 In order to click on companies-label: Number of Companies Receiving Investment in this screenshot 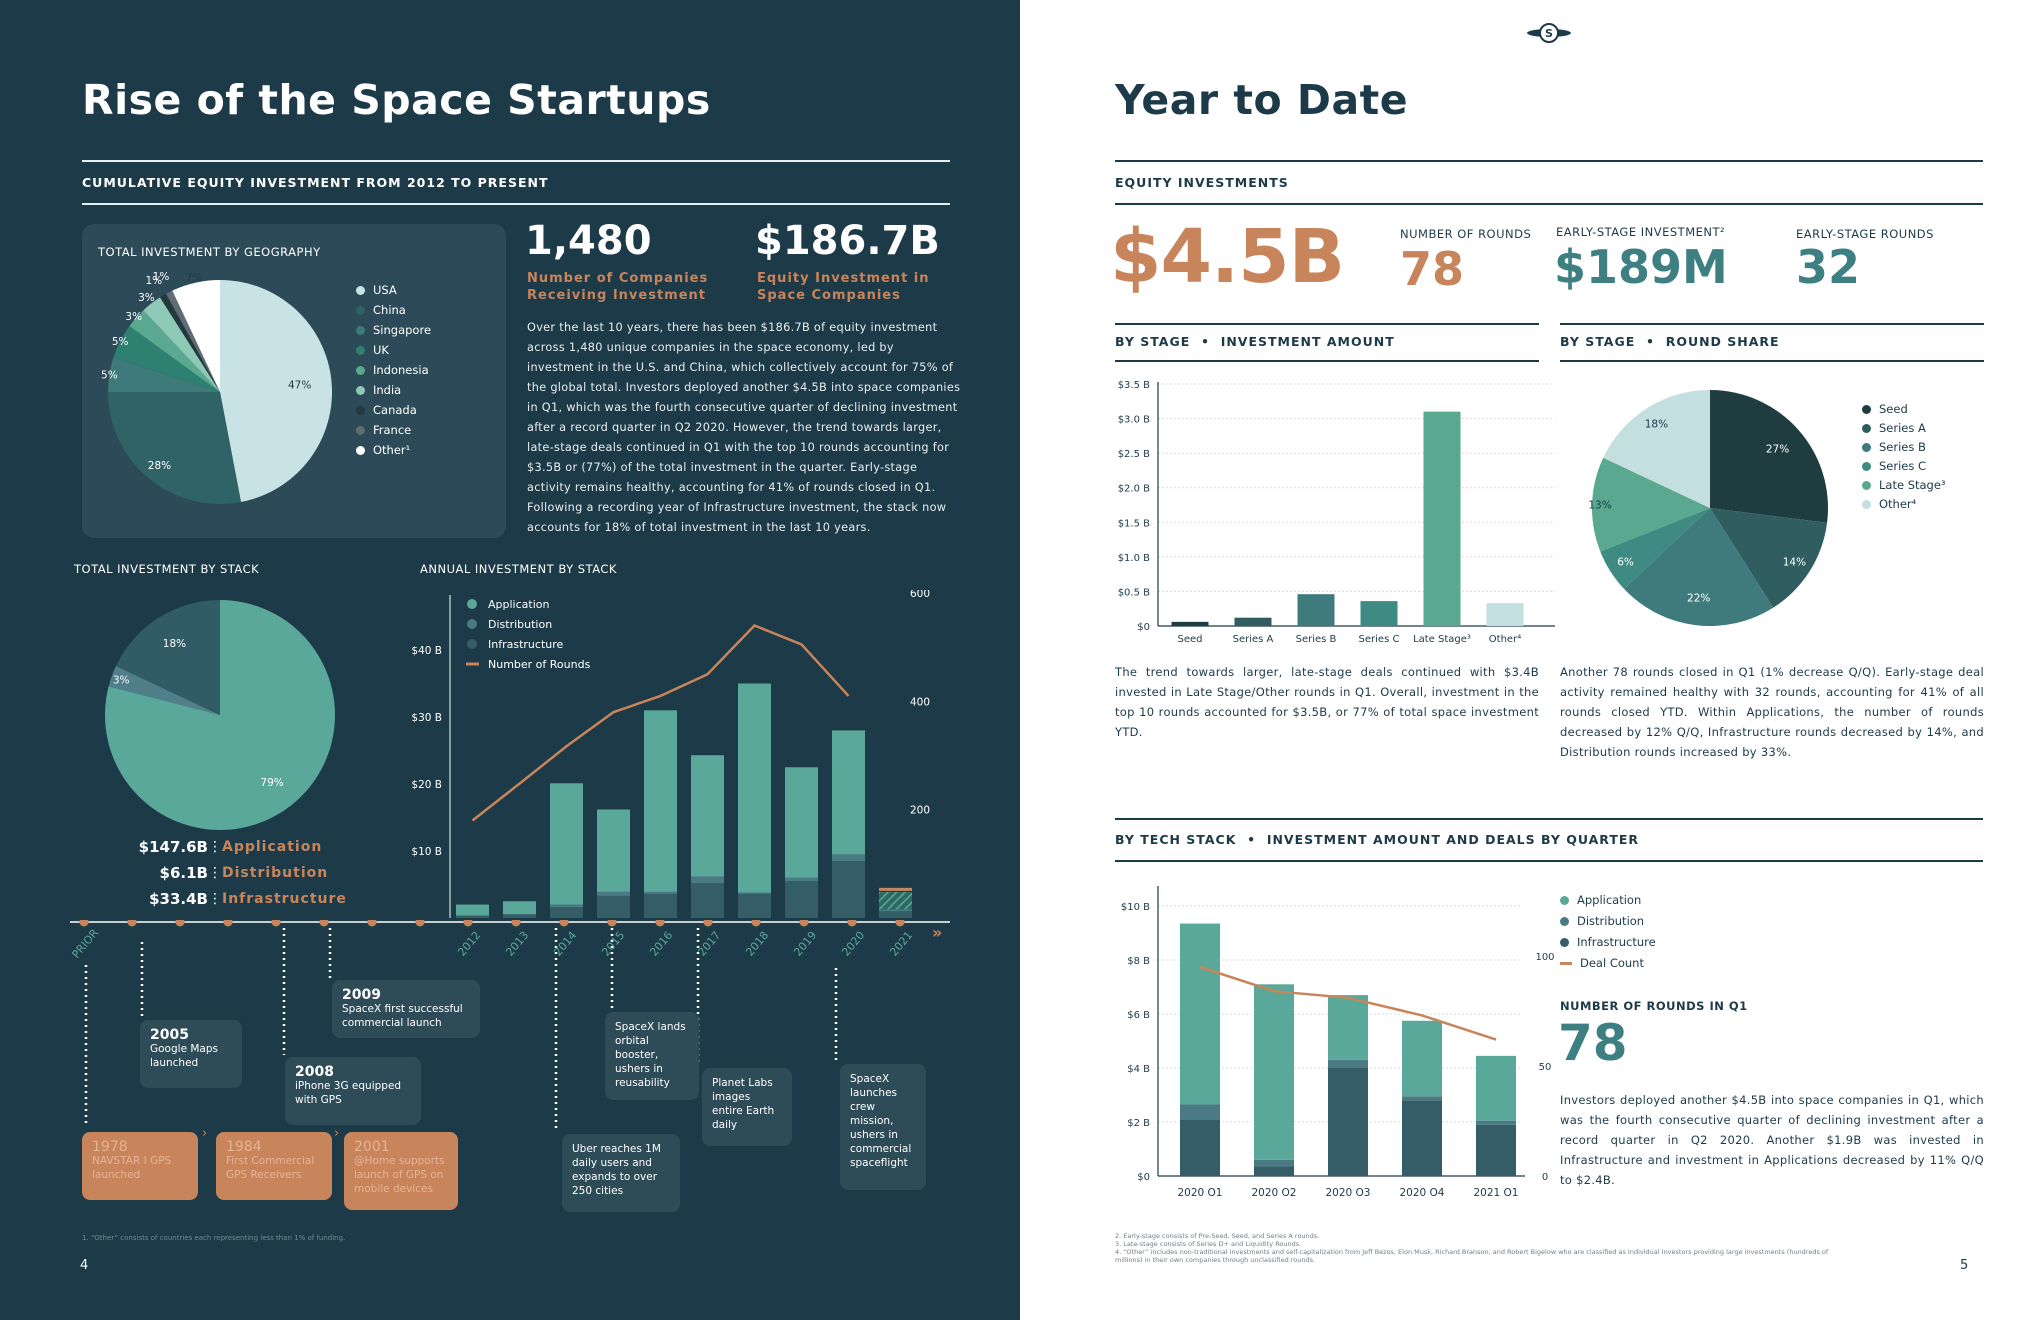, I will do `click(618, 287)`.